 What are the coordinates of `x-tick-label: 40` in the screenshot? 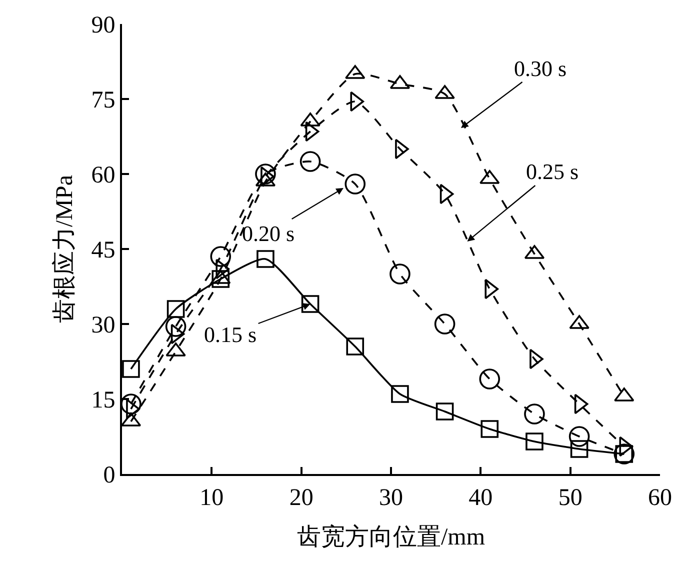 It's located at (480, 497).